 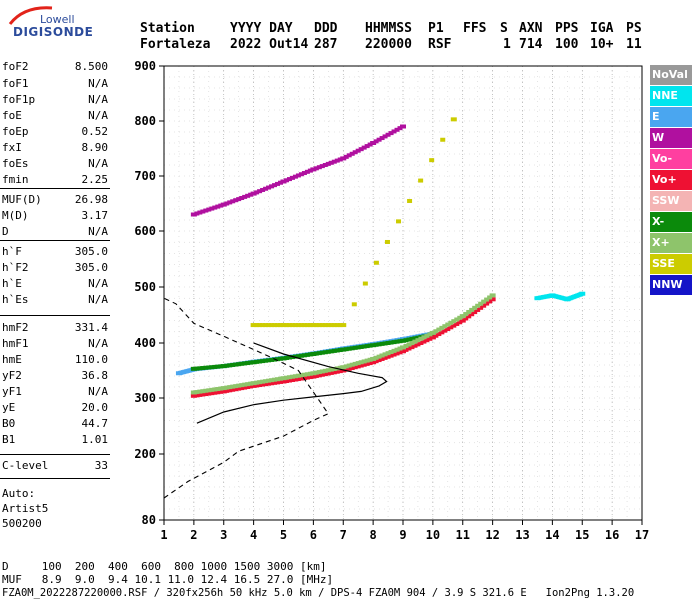 I want to click on param-row-hes: h`Es N/A, so click(x=55, y=301).